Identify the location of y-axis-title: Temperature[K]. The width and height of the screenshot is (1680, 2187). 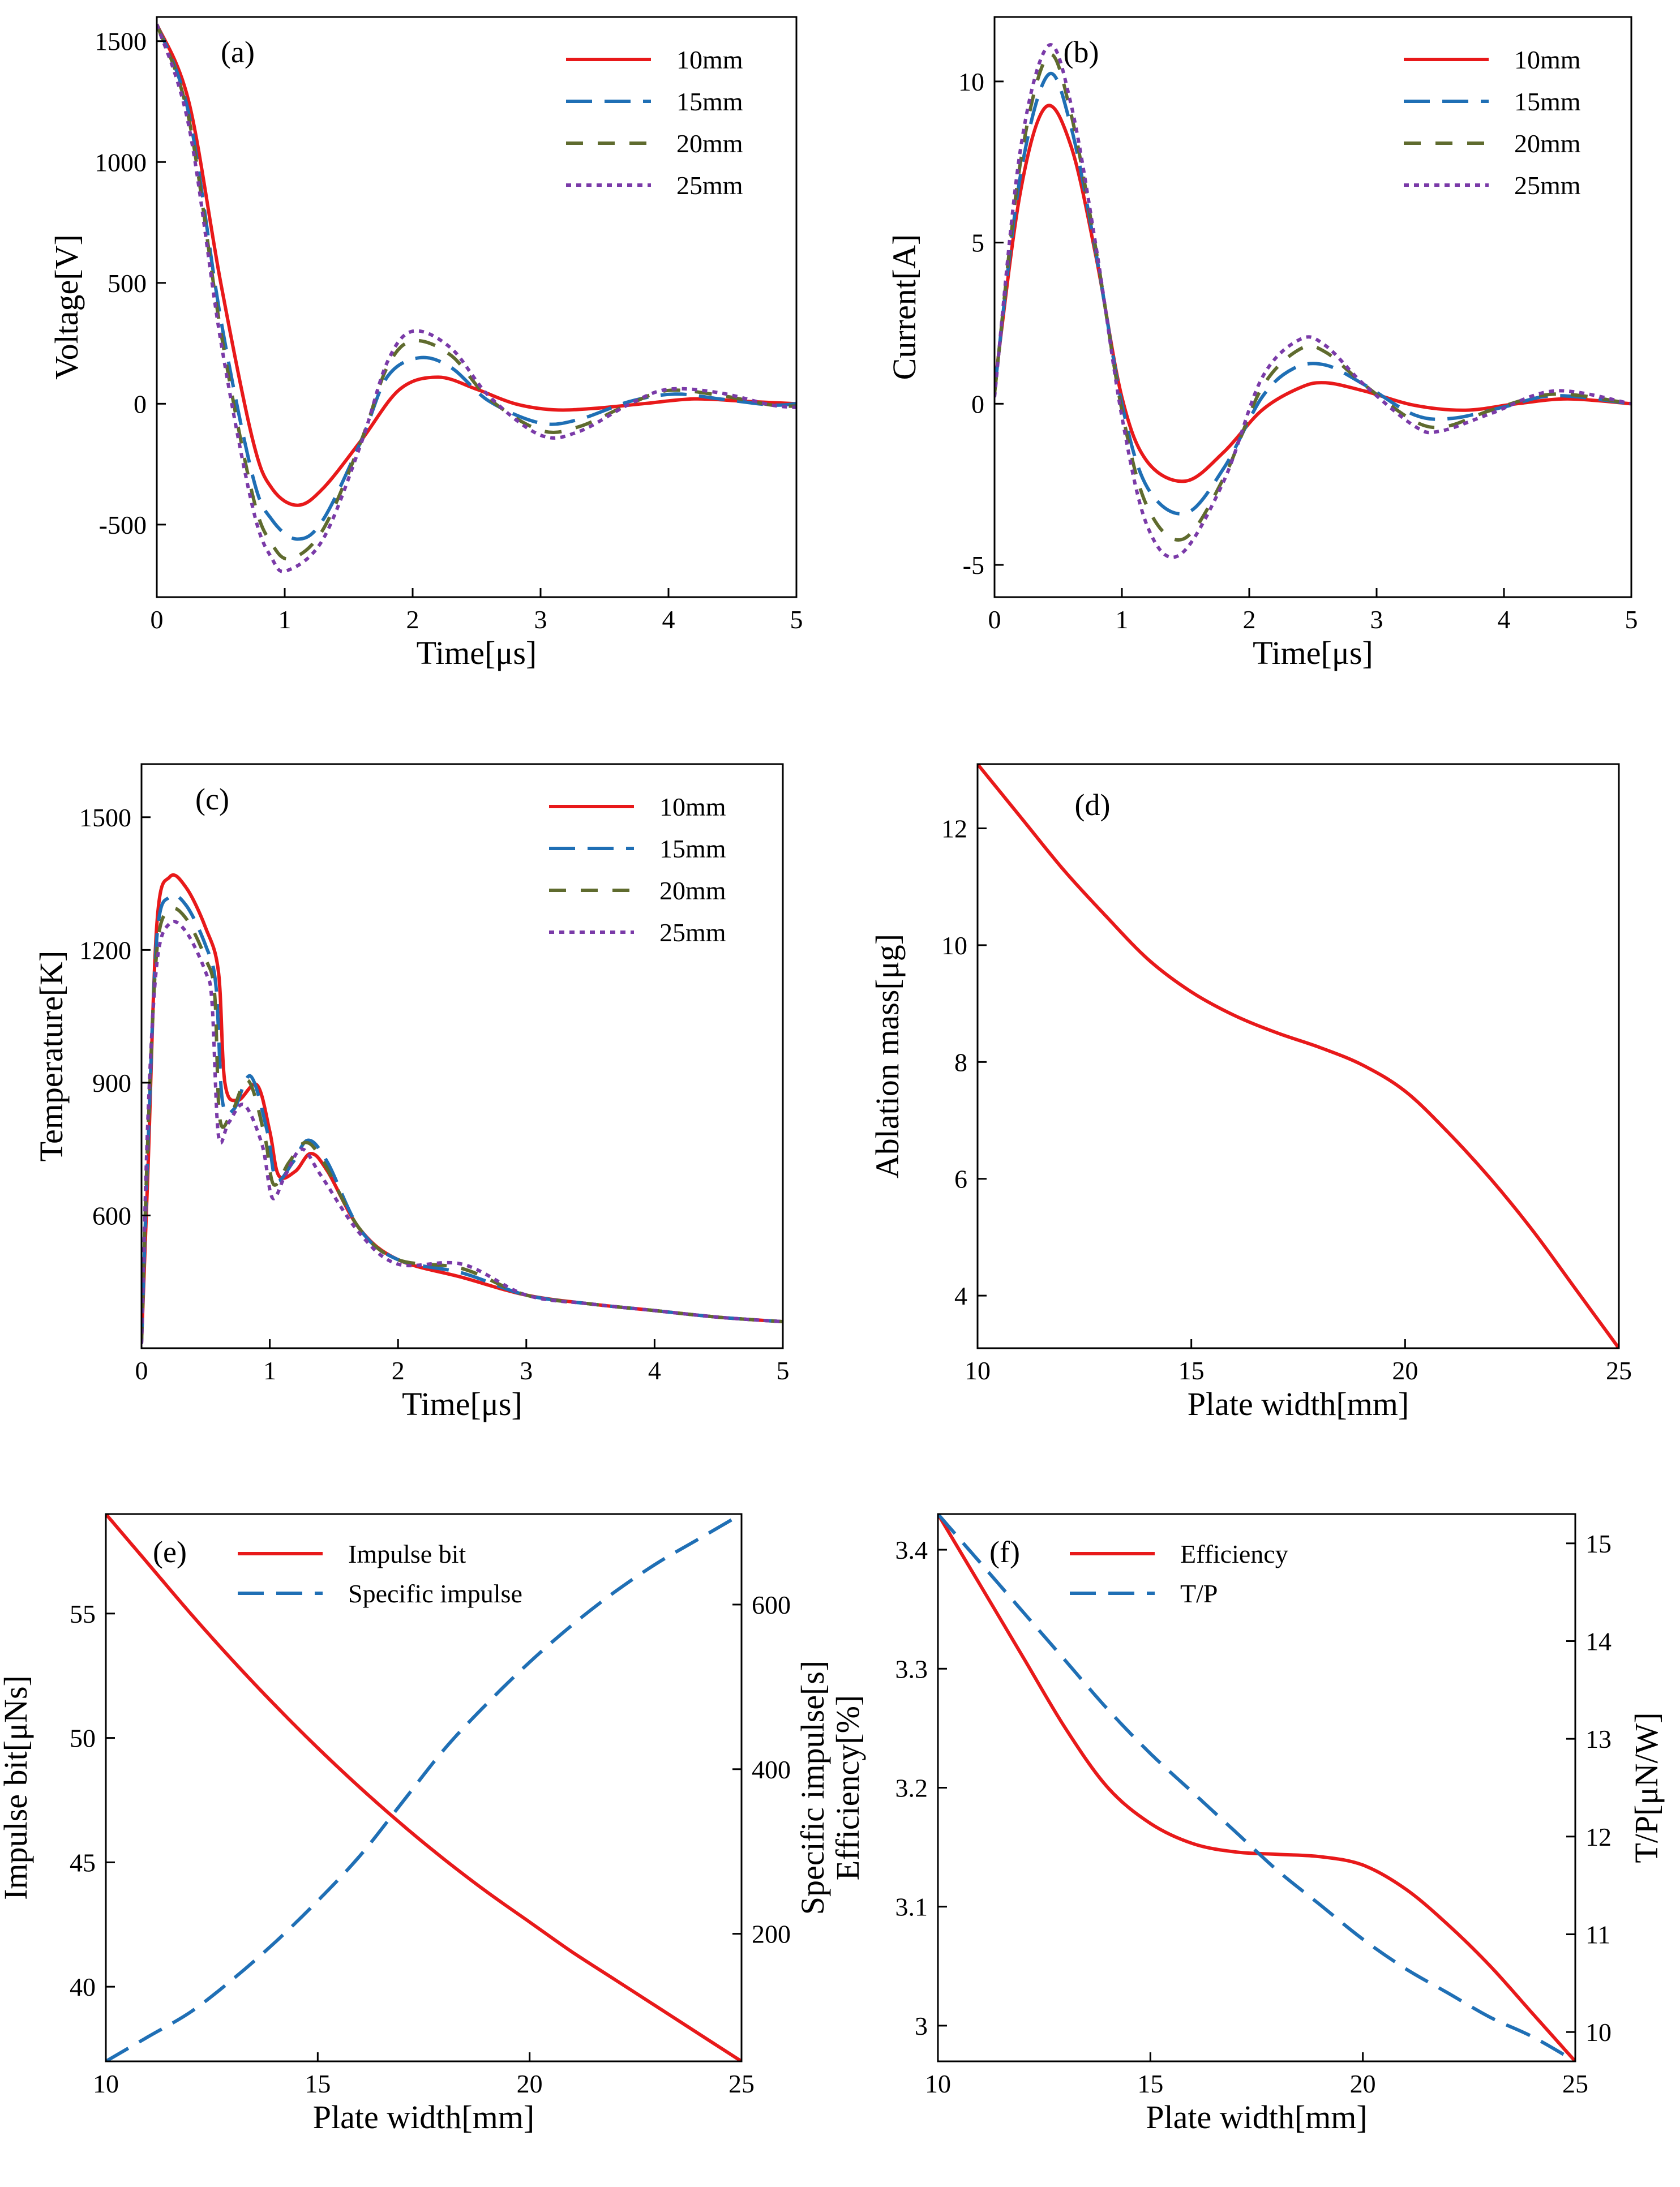
(51, 1056).